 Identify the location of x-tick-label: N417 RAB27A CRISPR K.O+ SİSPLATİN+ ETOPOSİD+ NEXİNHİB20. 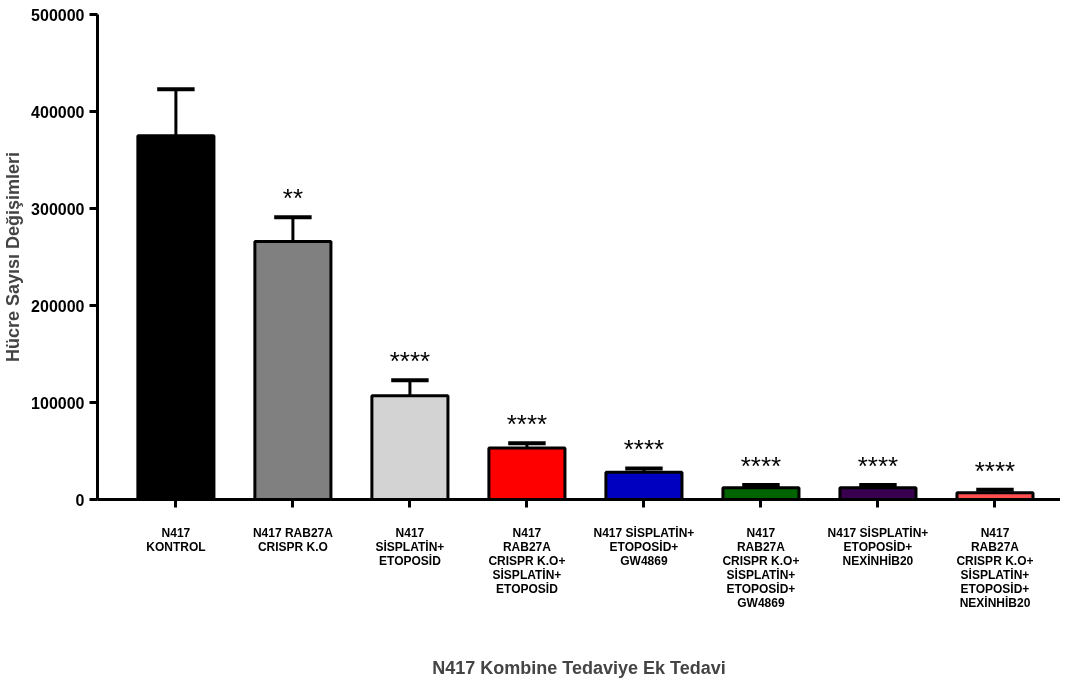
(995, 567).